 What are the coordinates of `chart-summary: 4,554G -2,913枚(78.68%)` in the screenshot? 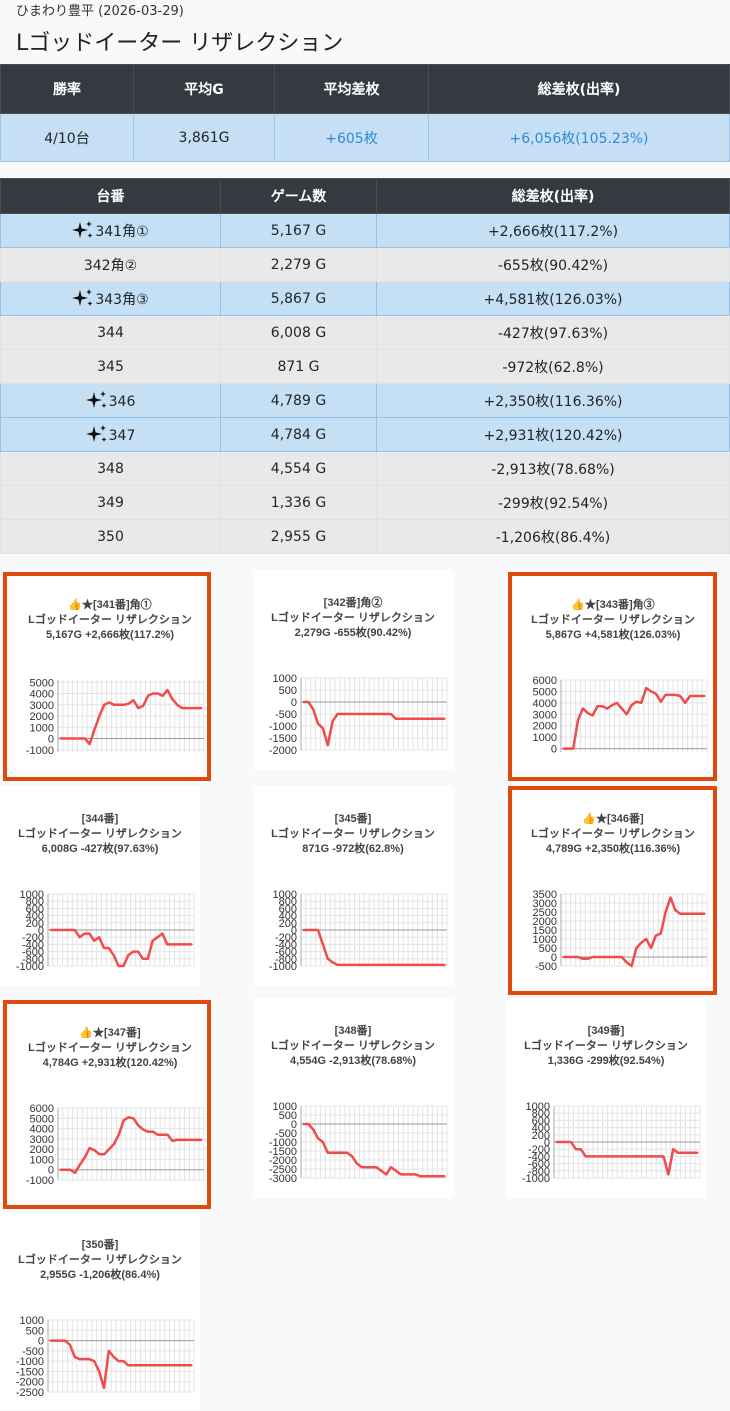 It's located at (353, 1061).